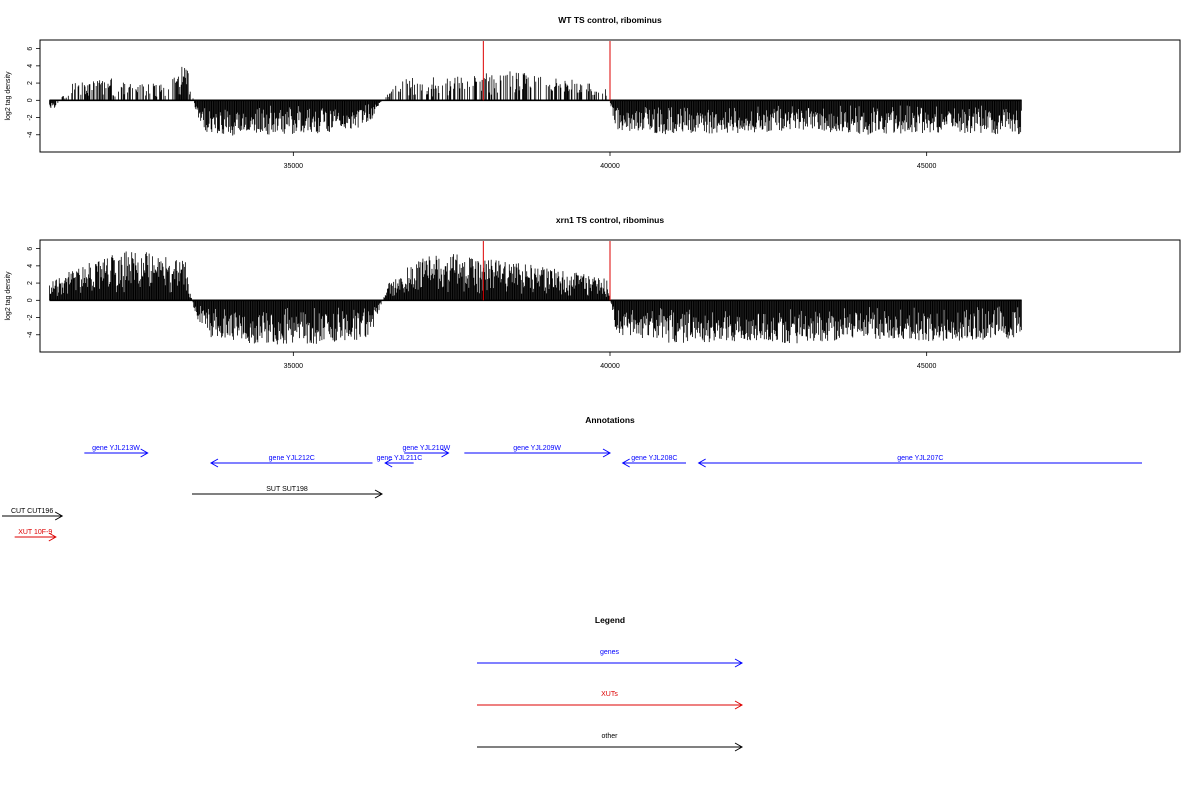 Image resolution: width=1200 pixels, height=800 pixels. I want to click on annotation-feature-label: CUT CUT196, so click(32, 511).